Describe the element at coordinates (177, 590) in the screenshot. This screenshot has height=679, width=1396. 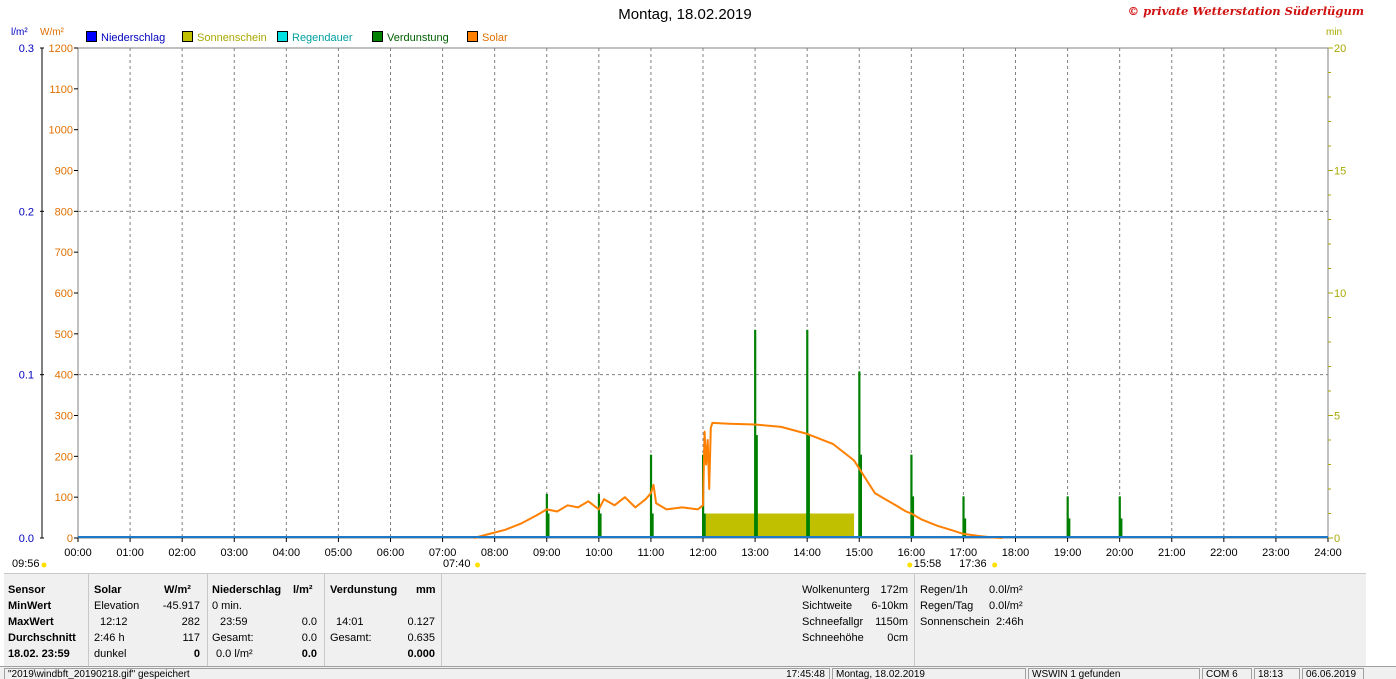
I see `stats-header-solar-unit: W/m²` at that location.